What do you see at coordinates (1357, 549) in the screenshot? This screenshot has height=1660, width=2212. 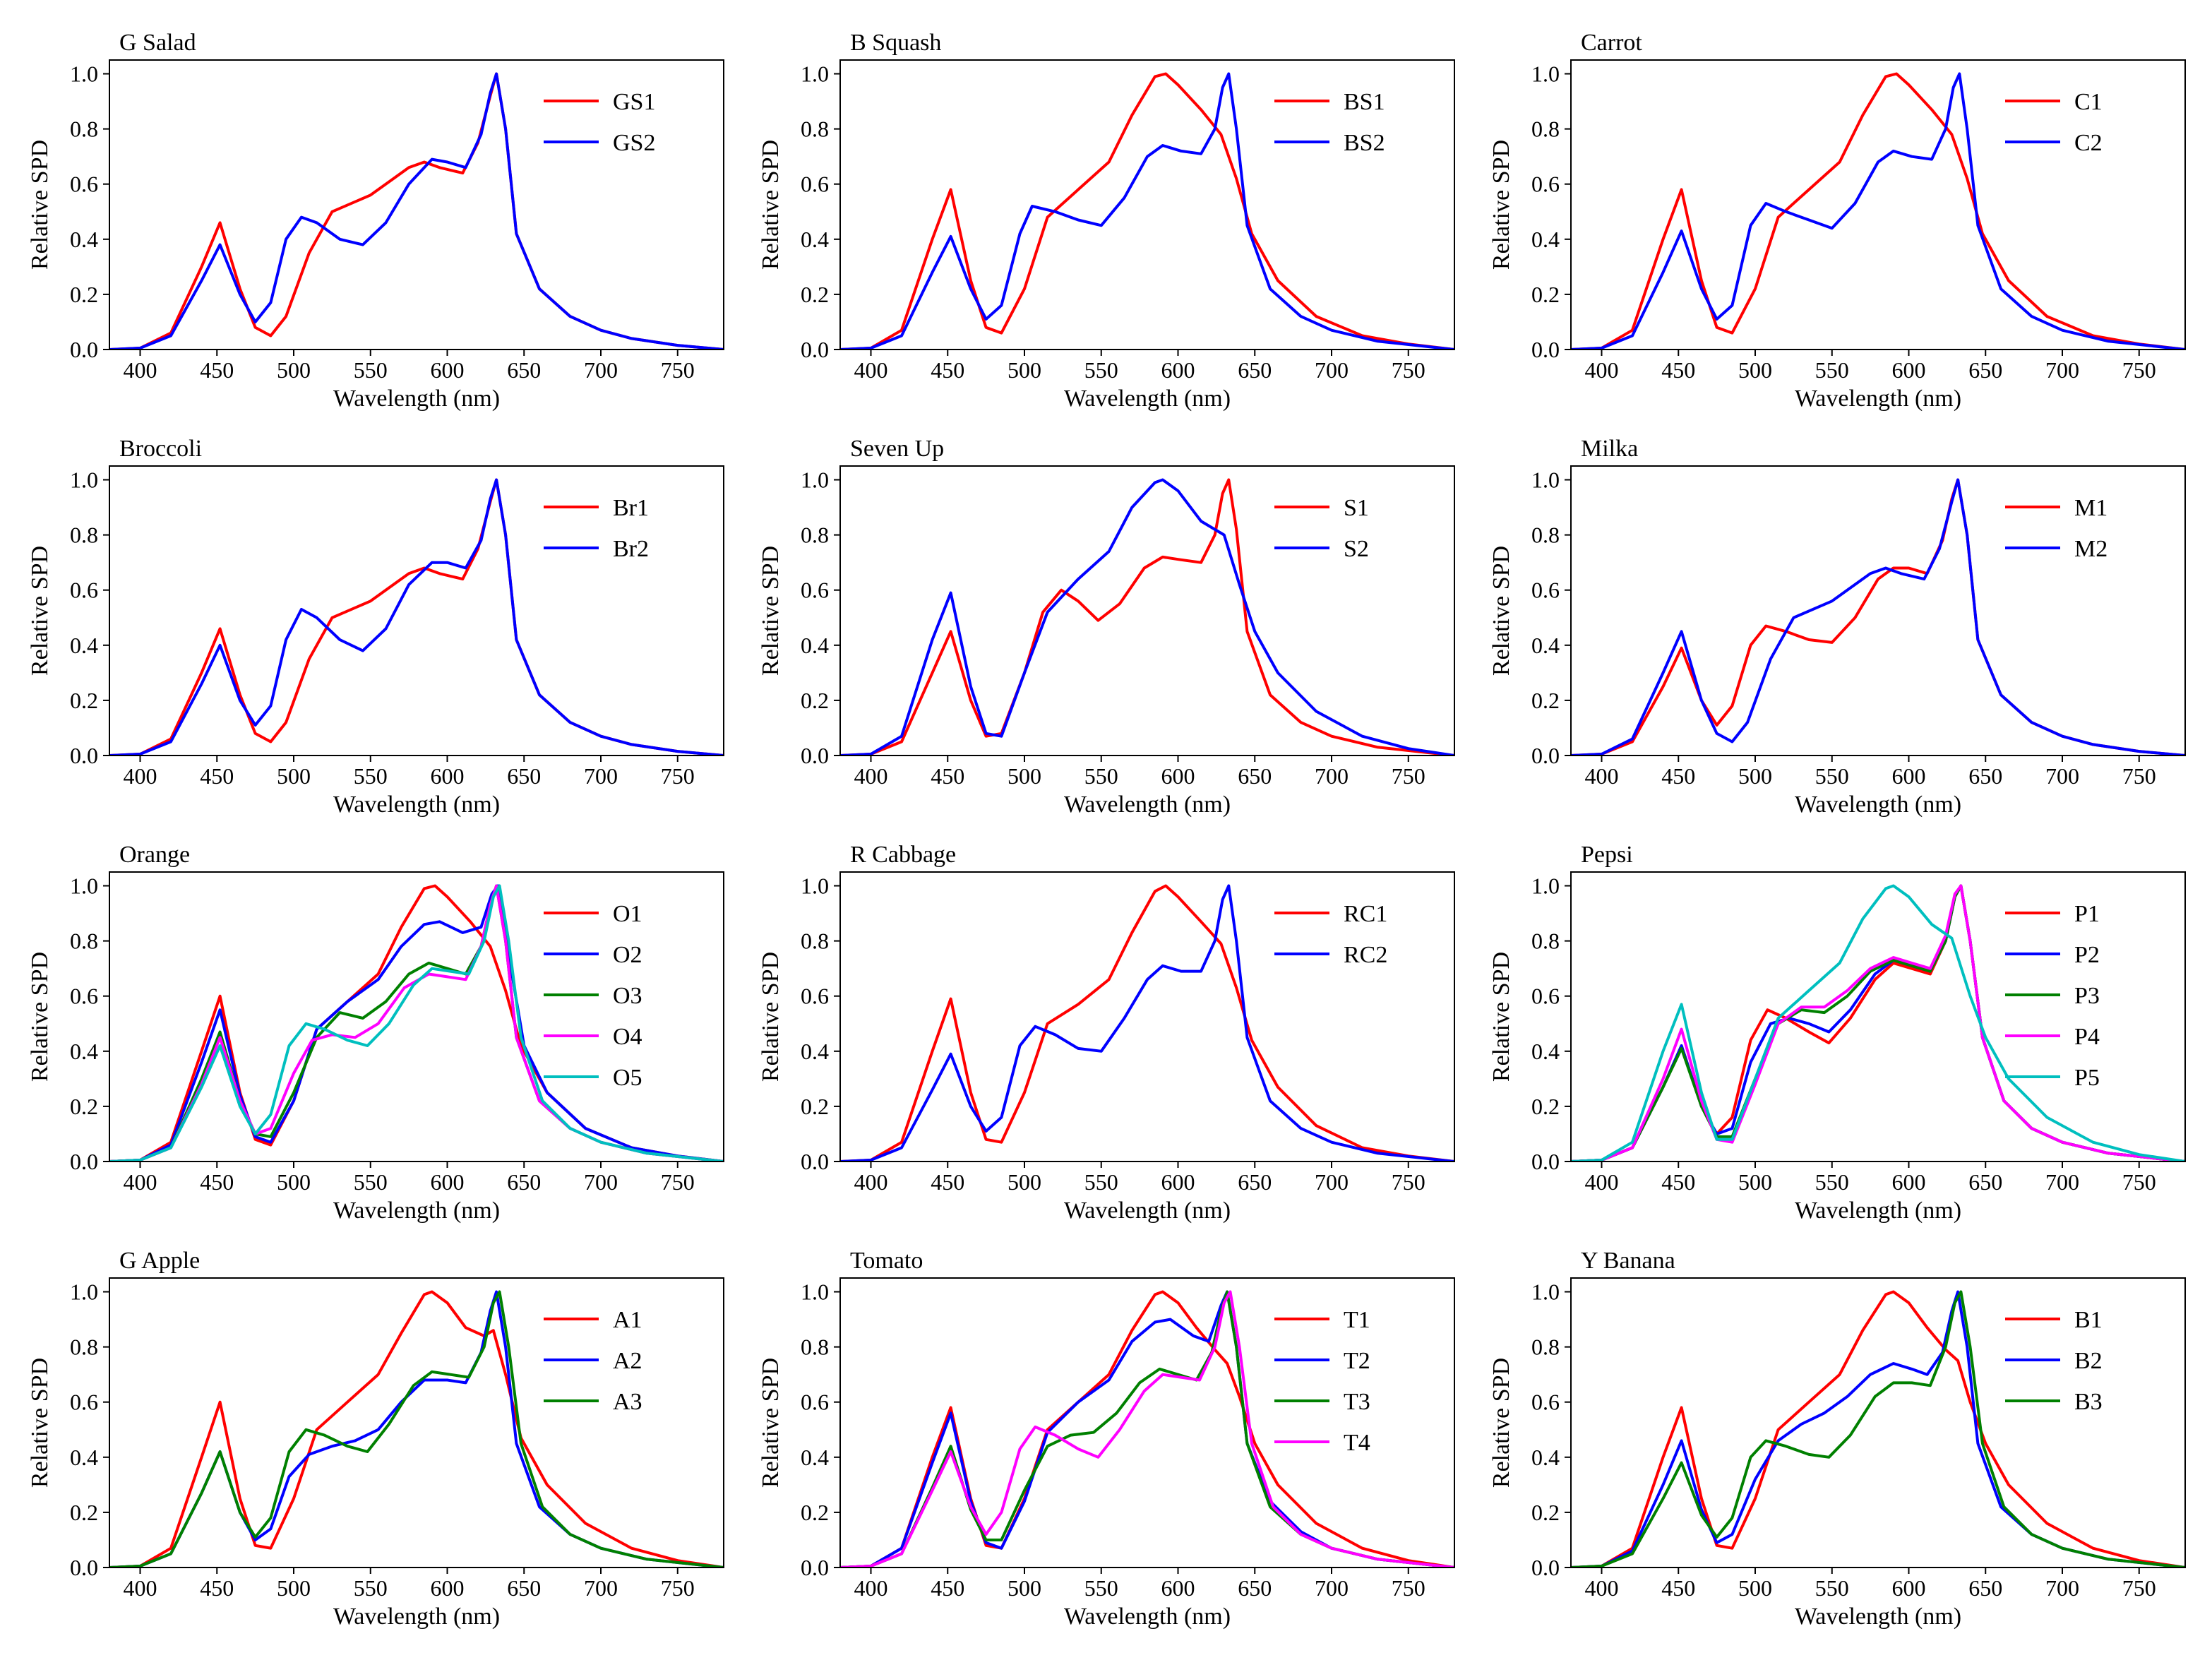 I see `legend-label: S2` at bounding box center [1357, 549].